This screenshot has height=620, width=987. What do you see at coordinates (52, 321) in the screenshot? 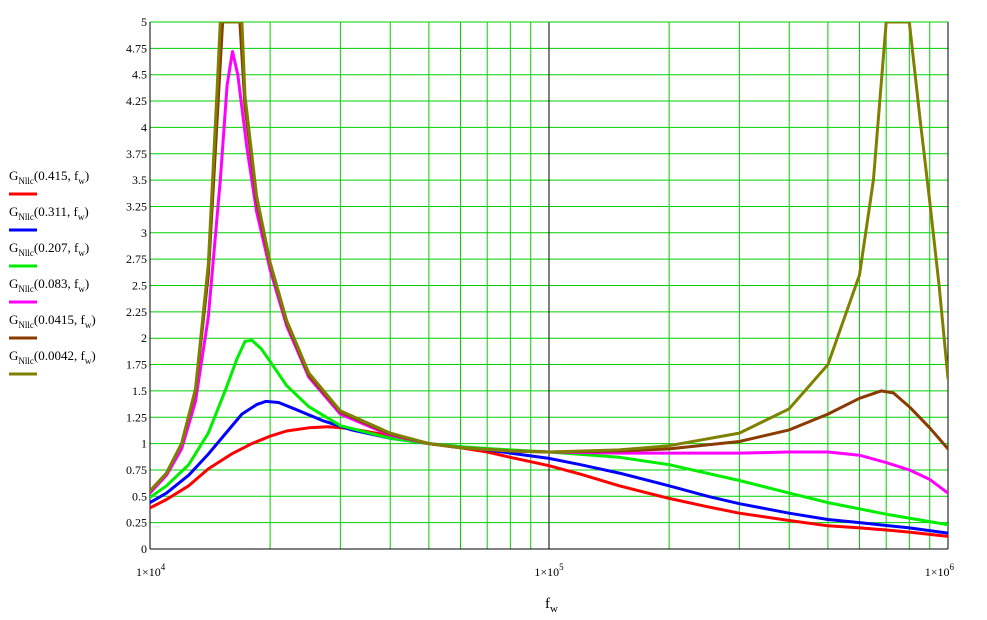
I see `legend-label: GNllc(0.0415, fw)` at bounding box center [52, 321].